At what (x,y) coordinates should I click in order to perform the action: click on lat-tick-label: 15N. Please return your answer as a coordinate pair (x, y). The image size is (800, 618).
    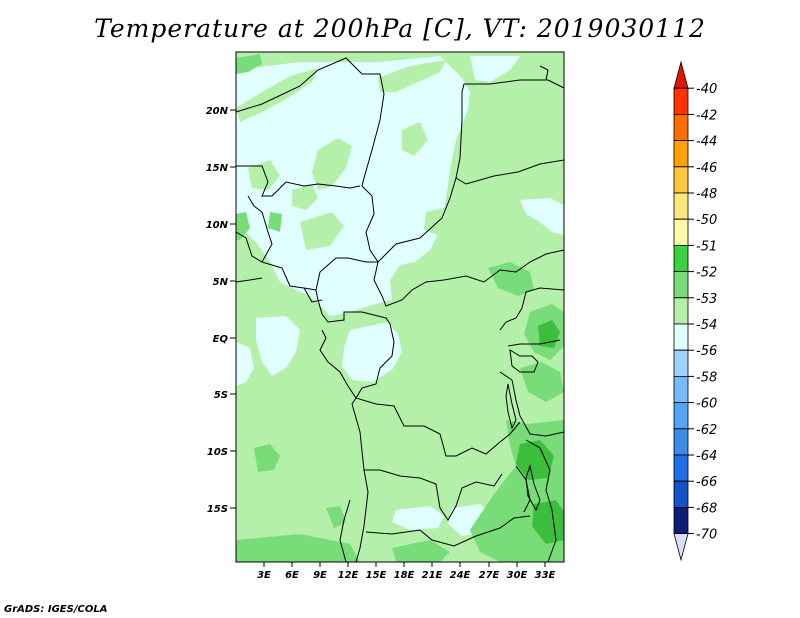
    Looking at the image, I should click on (217, 168).